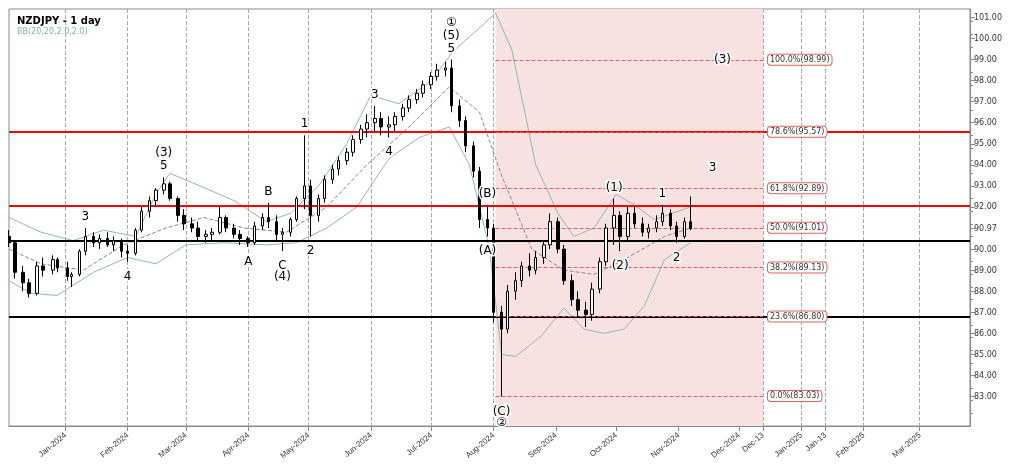 This screenshot has width=1024, height=474. Describe the element at coordinates (985, 397) in the screenshot. I see `y-tick-label: 83.00` at that location.